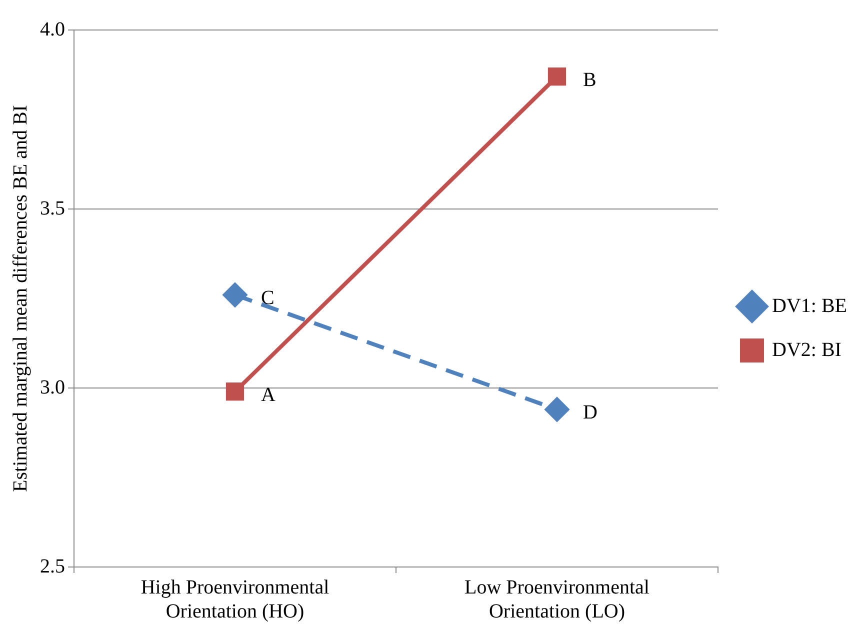 This screenshot has width=862, height=632. I want to click on annotation: C, so click(267, 298).